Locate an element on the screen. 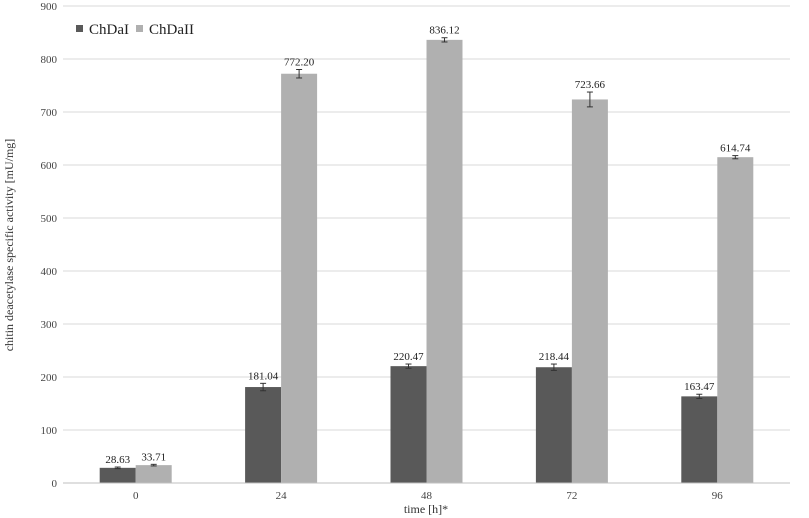 This screenshot has width=809, height=518. y-tick-label: 100 is located at coordinates (49, 431).